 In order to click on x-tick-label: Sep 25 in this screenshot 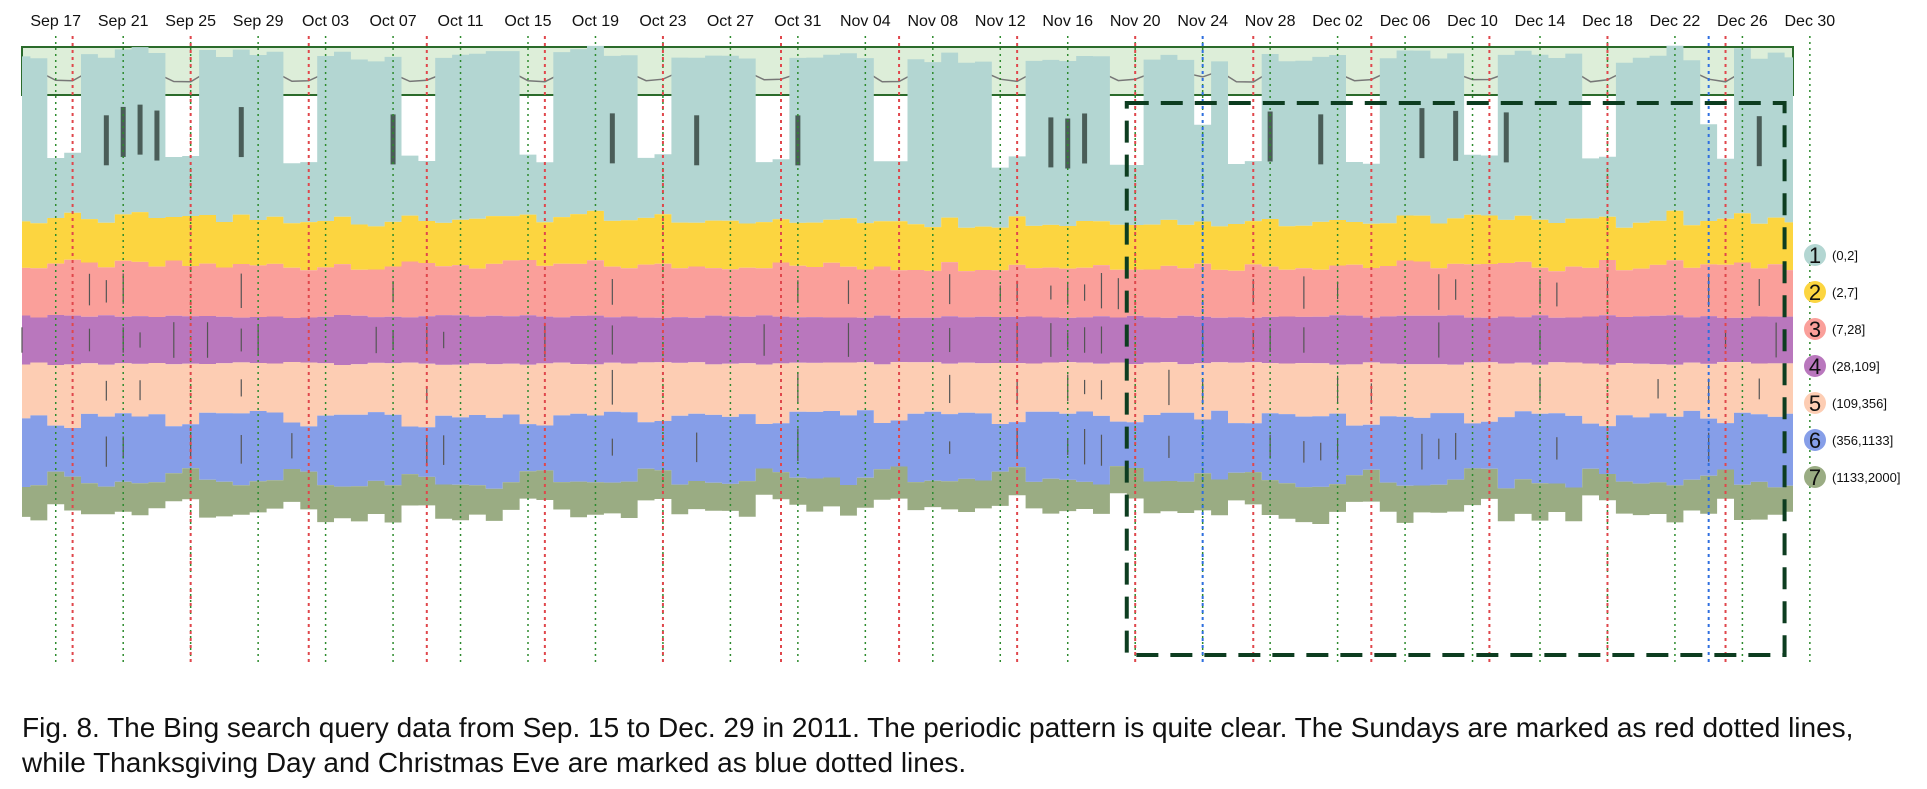, I will do `click(190, 21)`.